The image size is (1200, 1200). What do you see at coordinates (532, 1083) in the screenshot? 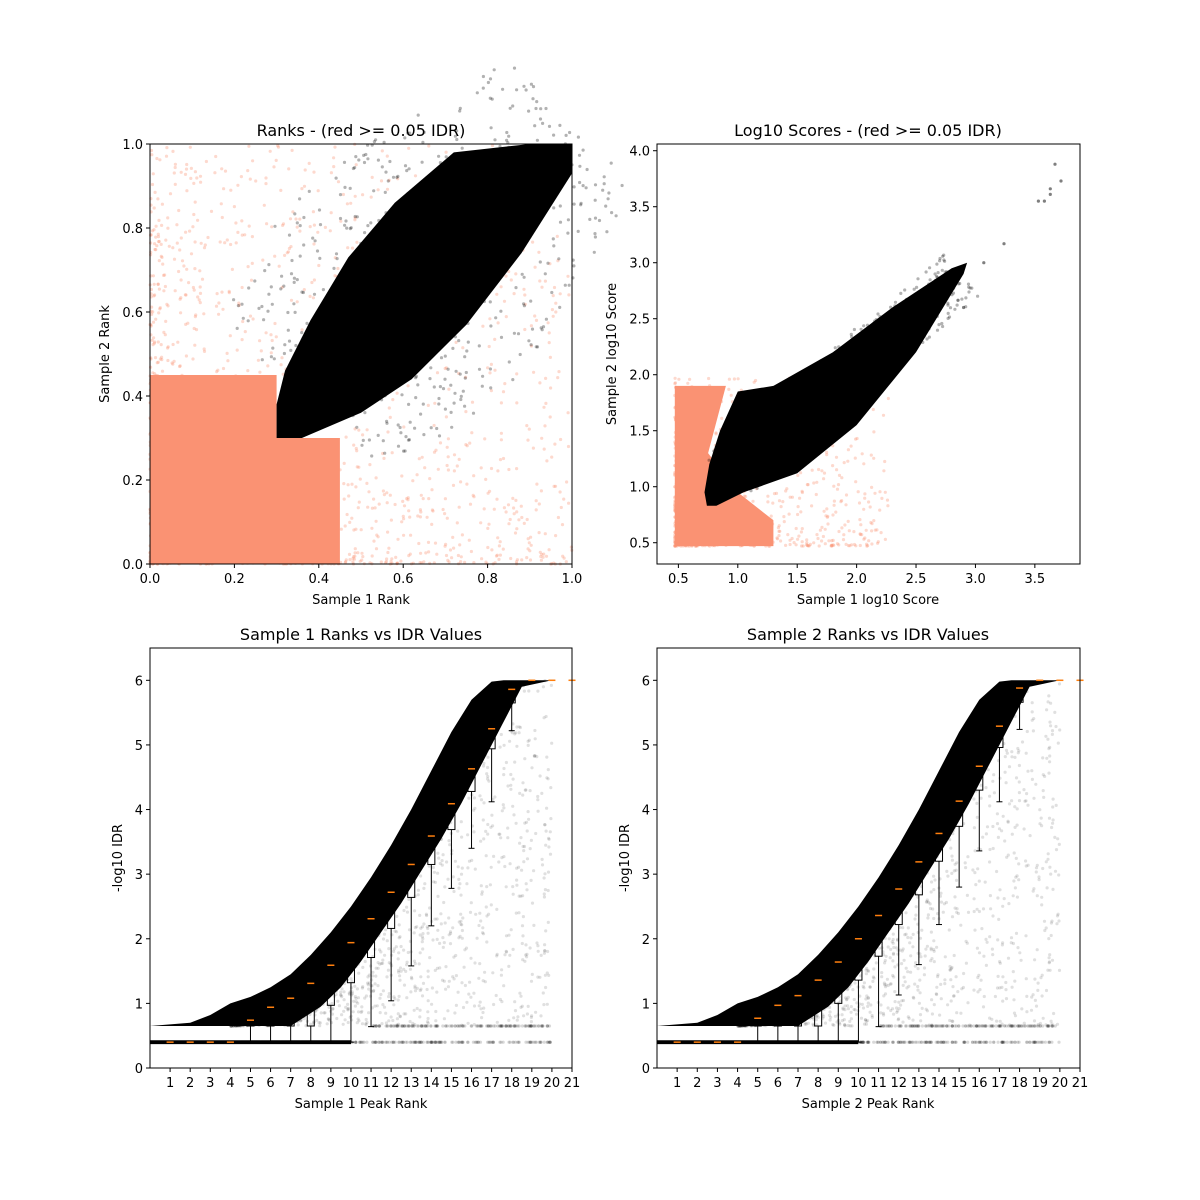
I see `x-tick-label: 19` at bounding box center [532, 1083].